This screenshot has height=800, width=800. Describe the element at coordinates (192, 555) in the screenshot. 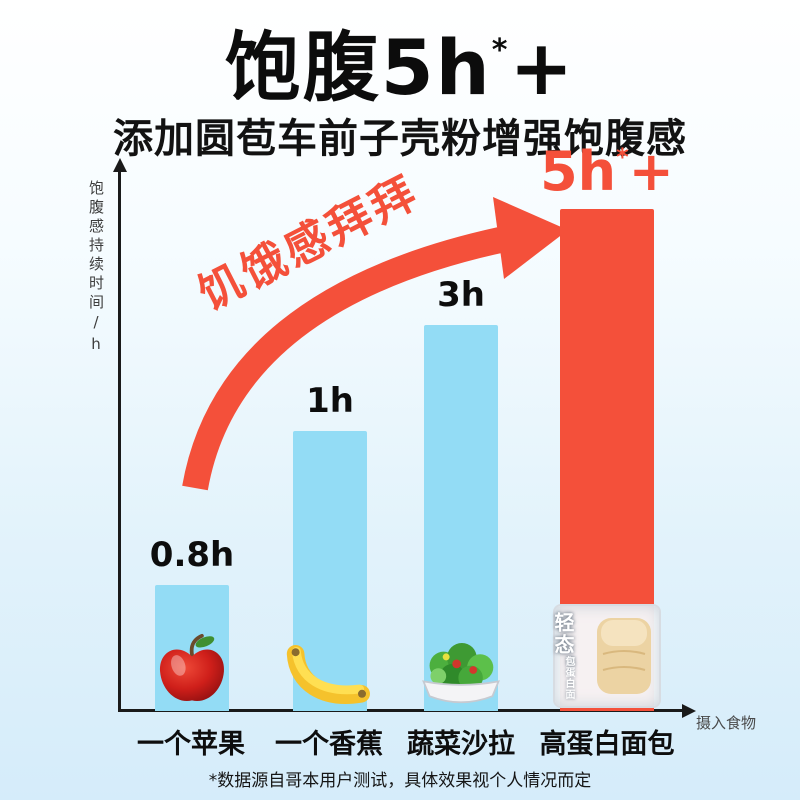

I see `bar-value-label: 0.8h` at that location.